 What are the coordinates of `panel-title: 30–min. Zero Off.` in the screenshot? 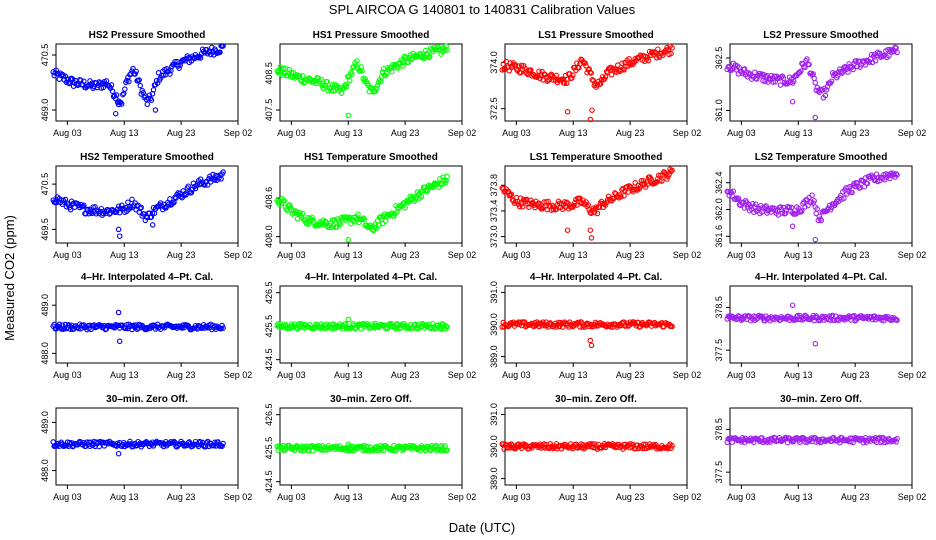 It's located at (147, 399).